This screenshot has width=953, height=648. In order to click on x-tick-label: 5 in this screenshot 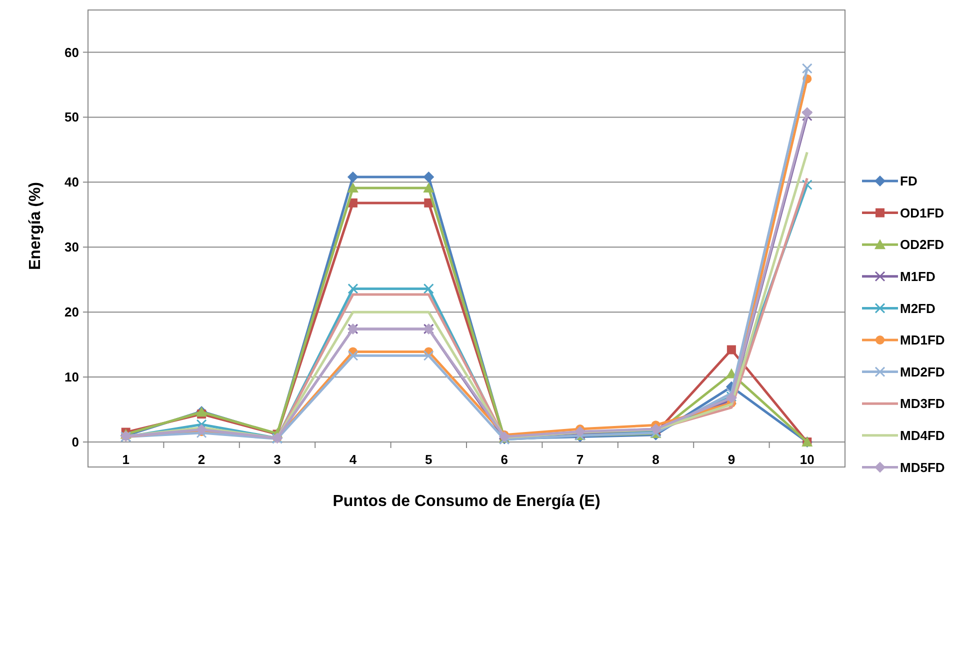, I will do `click(428, 459)`.